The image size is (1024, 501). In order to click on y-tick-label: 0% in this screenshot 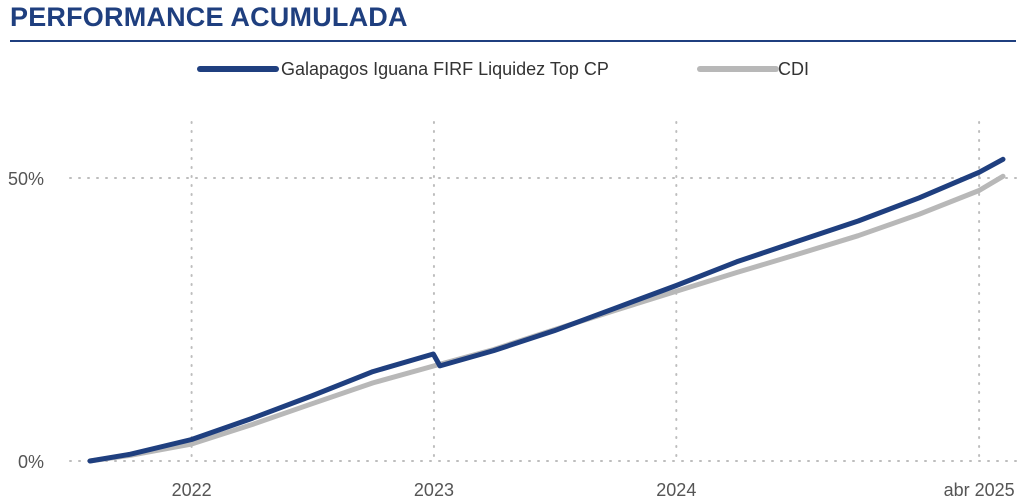, I will do `click(31, 462)`.